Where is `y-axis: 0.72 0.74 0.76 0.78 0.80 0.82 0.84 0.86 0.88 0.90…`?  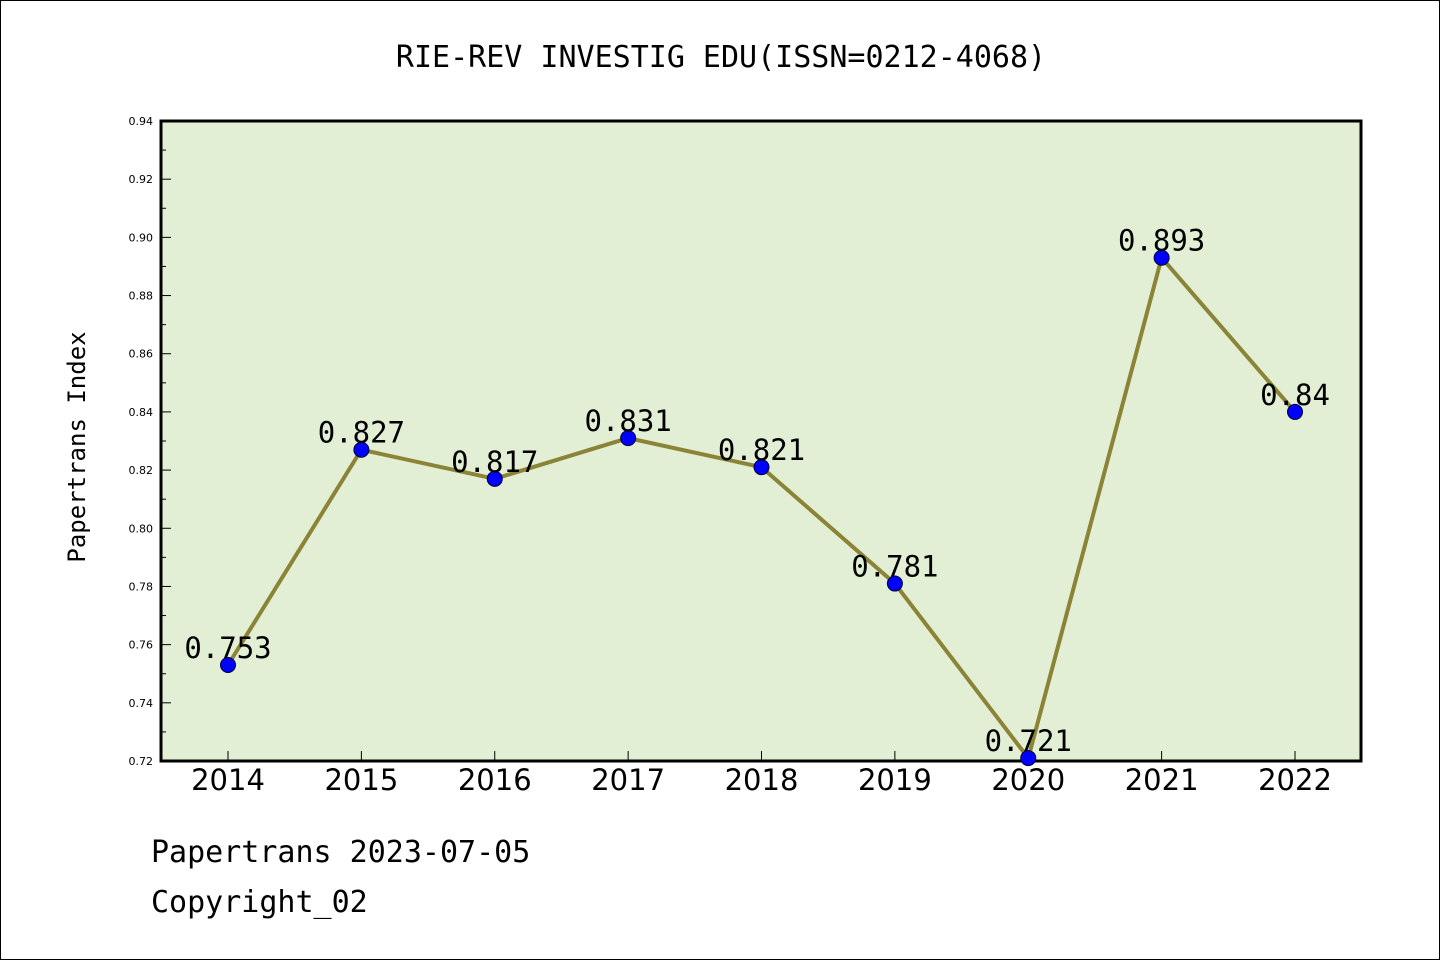 y-axis: 0.72 0.74 0.76 0.78 0.80 0.82 0.84 0.86 0.88 0.90… is located at coordinates (150, 441).